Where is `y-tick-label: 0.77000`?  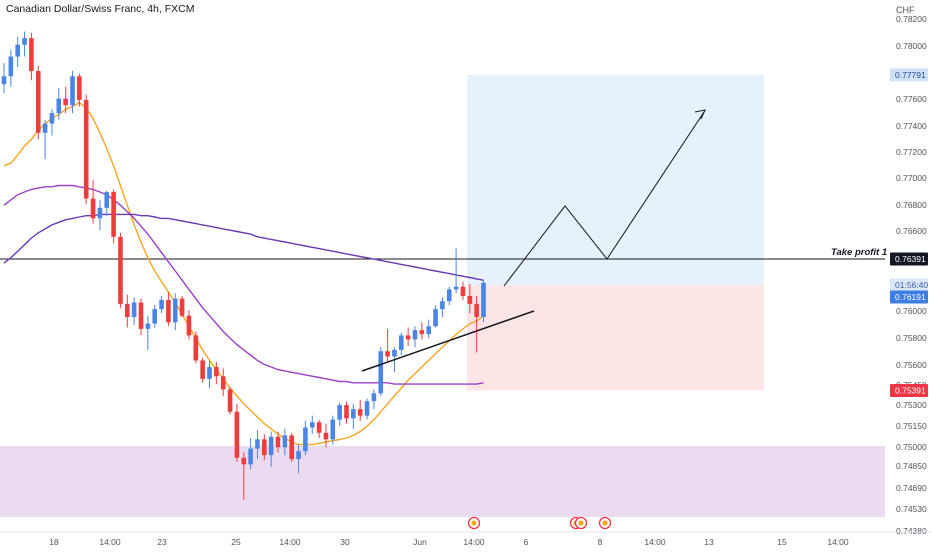 y-tick-label: 0.77000 is located at coordinates (911, 178).